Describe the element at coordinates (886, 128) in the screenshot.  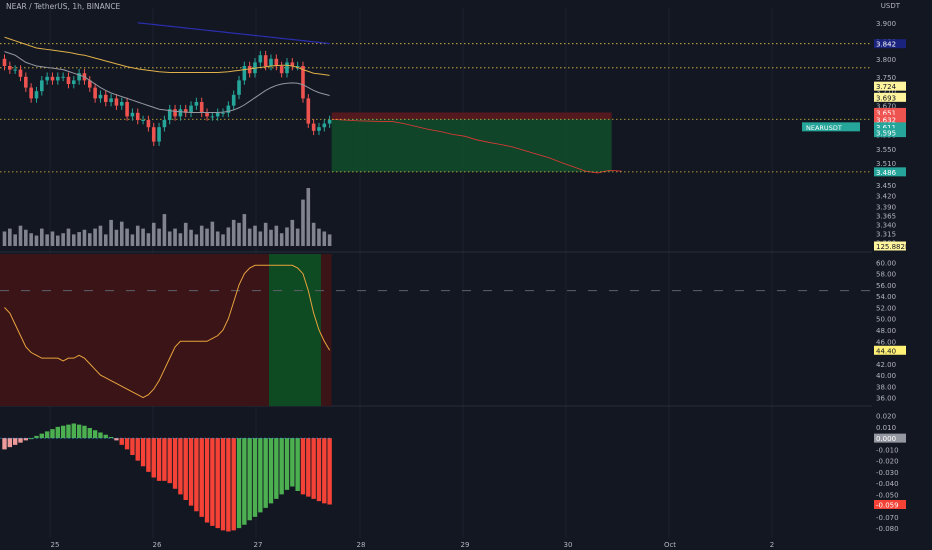
I see `price-label: 3.611` at that location.